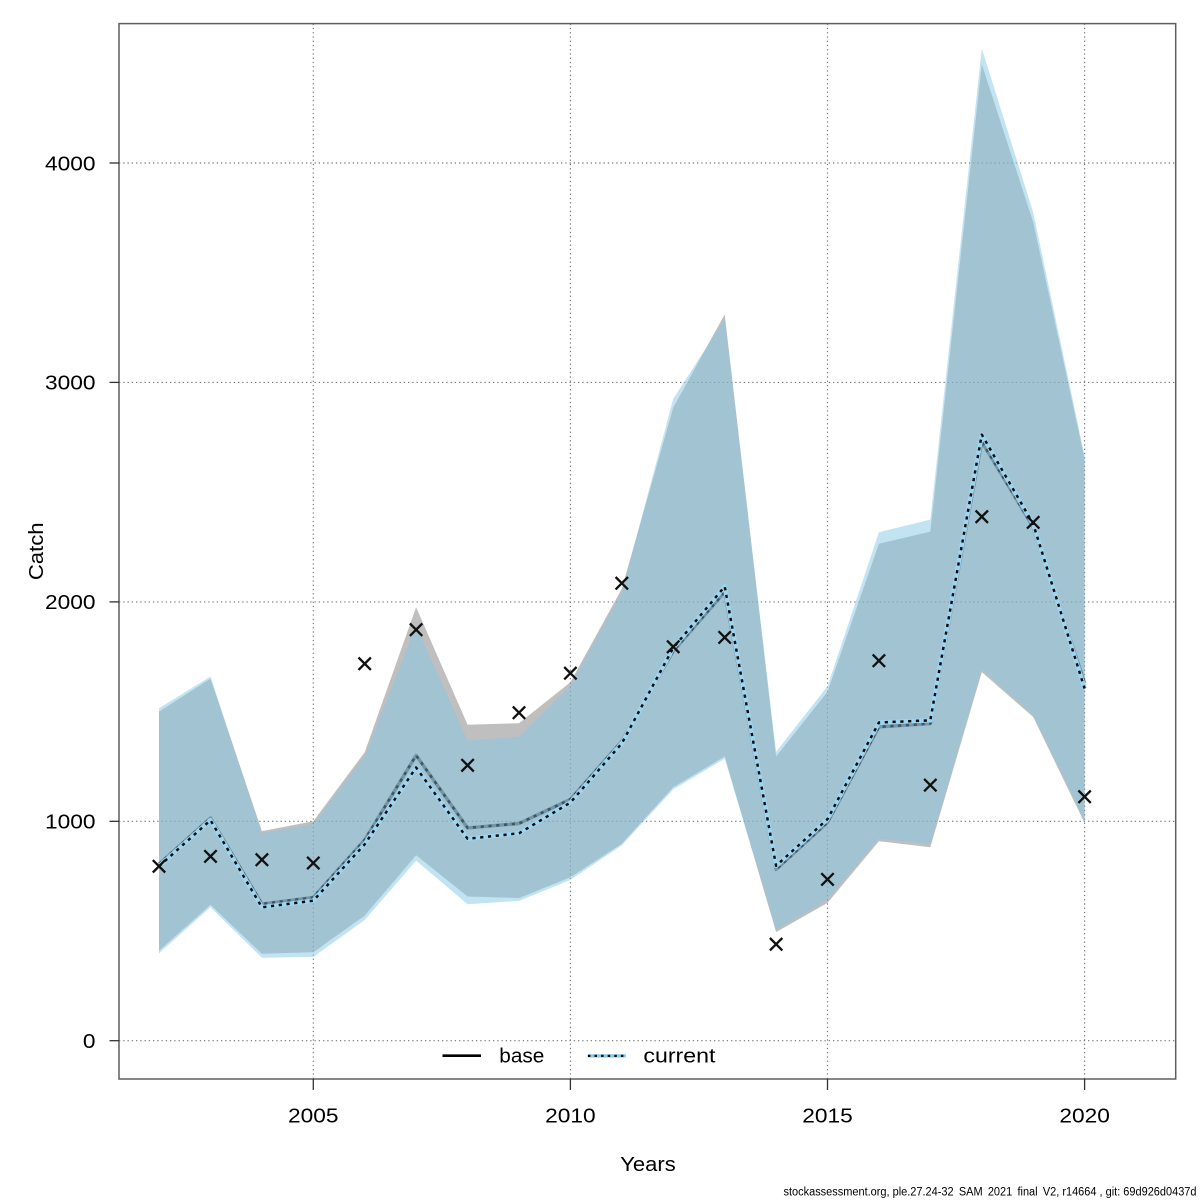 This screenshot has height=1200, width=1200. Describe the element at coordinates (1084, 1117) in the screenshot. I see `svg-text: 2020` at that location.